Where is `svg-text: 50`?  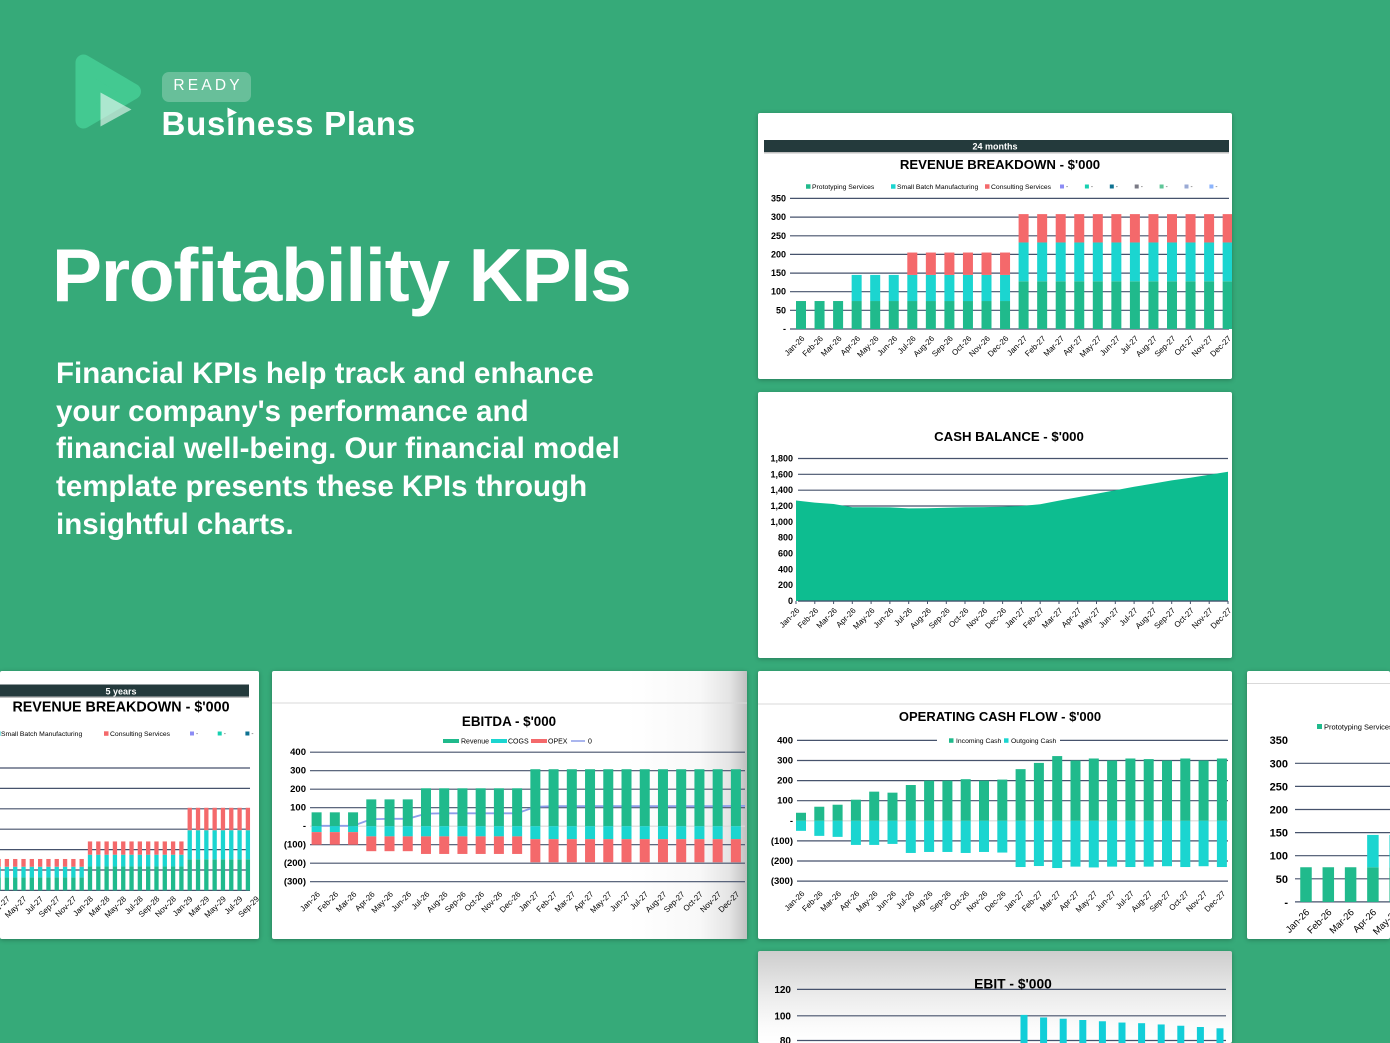 svg-text: 50 is located at coordinates (1282, 880).